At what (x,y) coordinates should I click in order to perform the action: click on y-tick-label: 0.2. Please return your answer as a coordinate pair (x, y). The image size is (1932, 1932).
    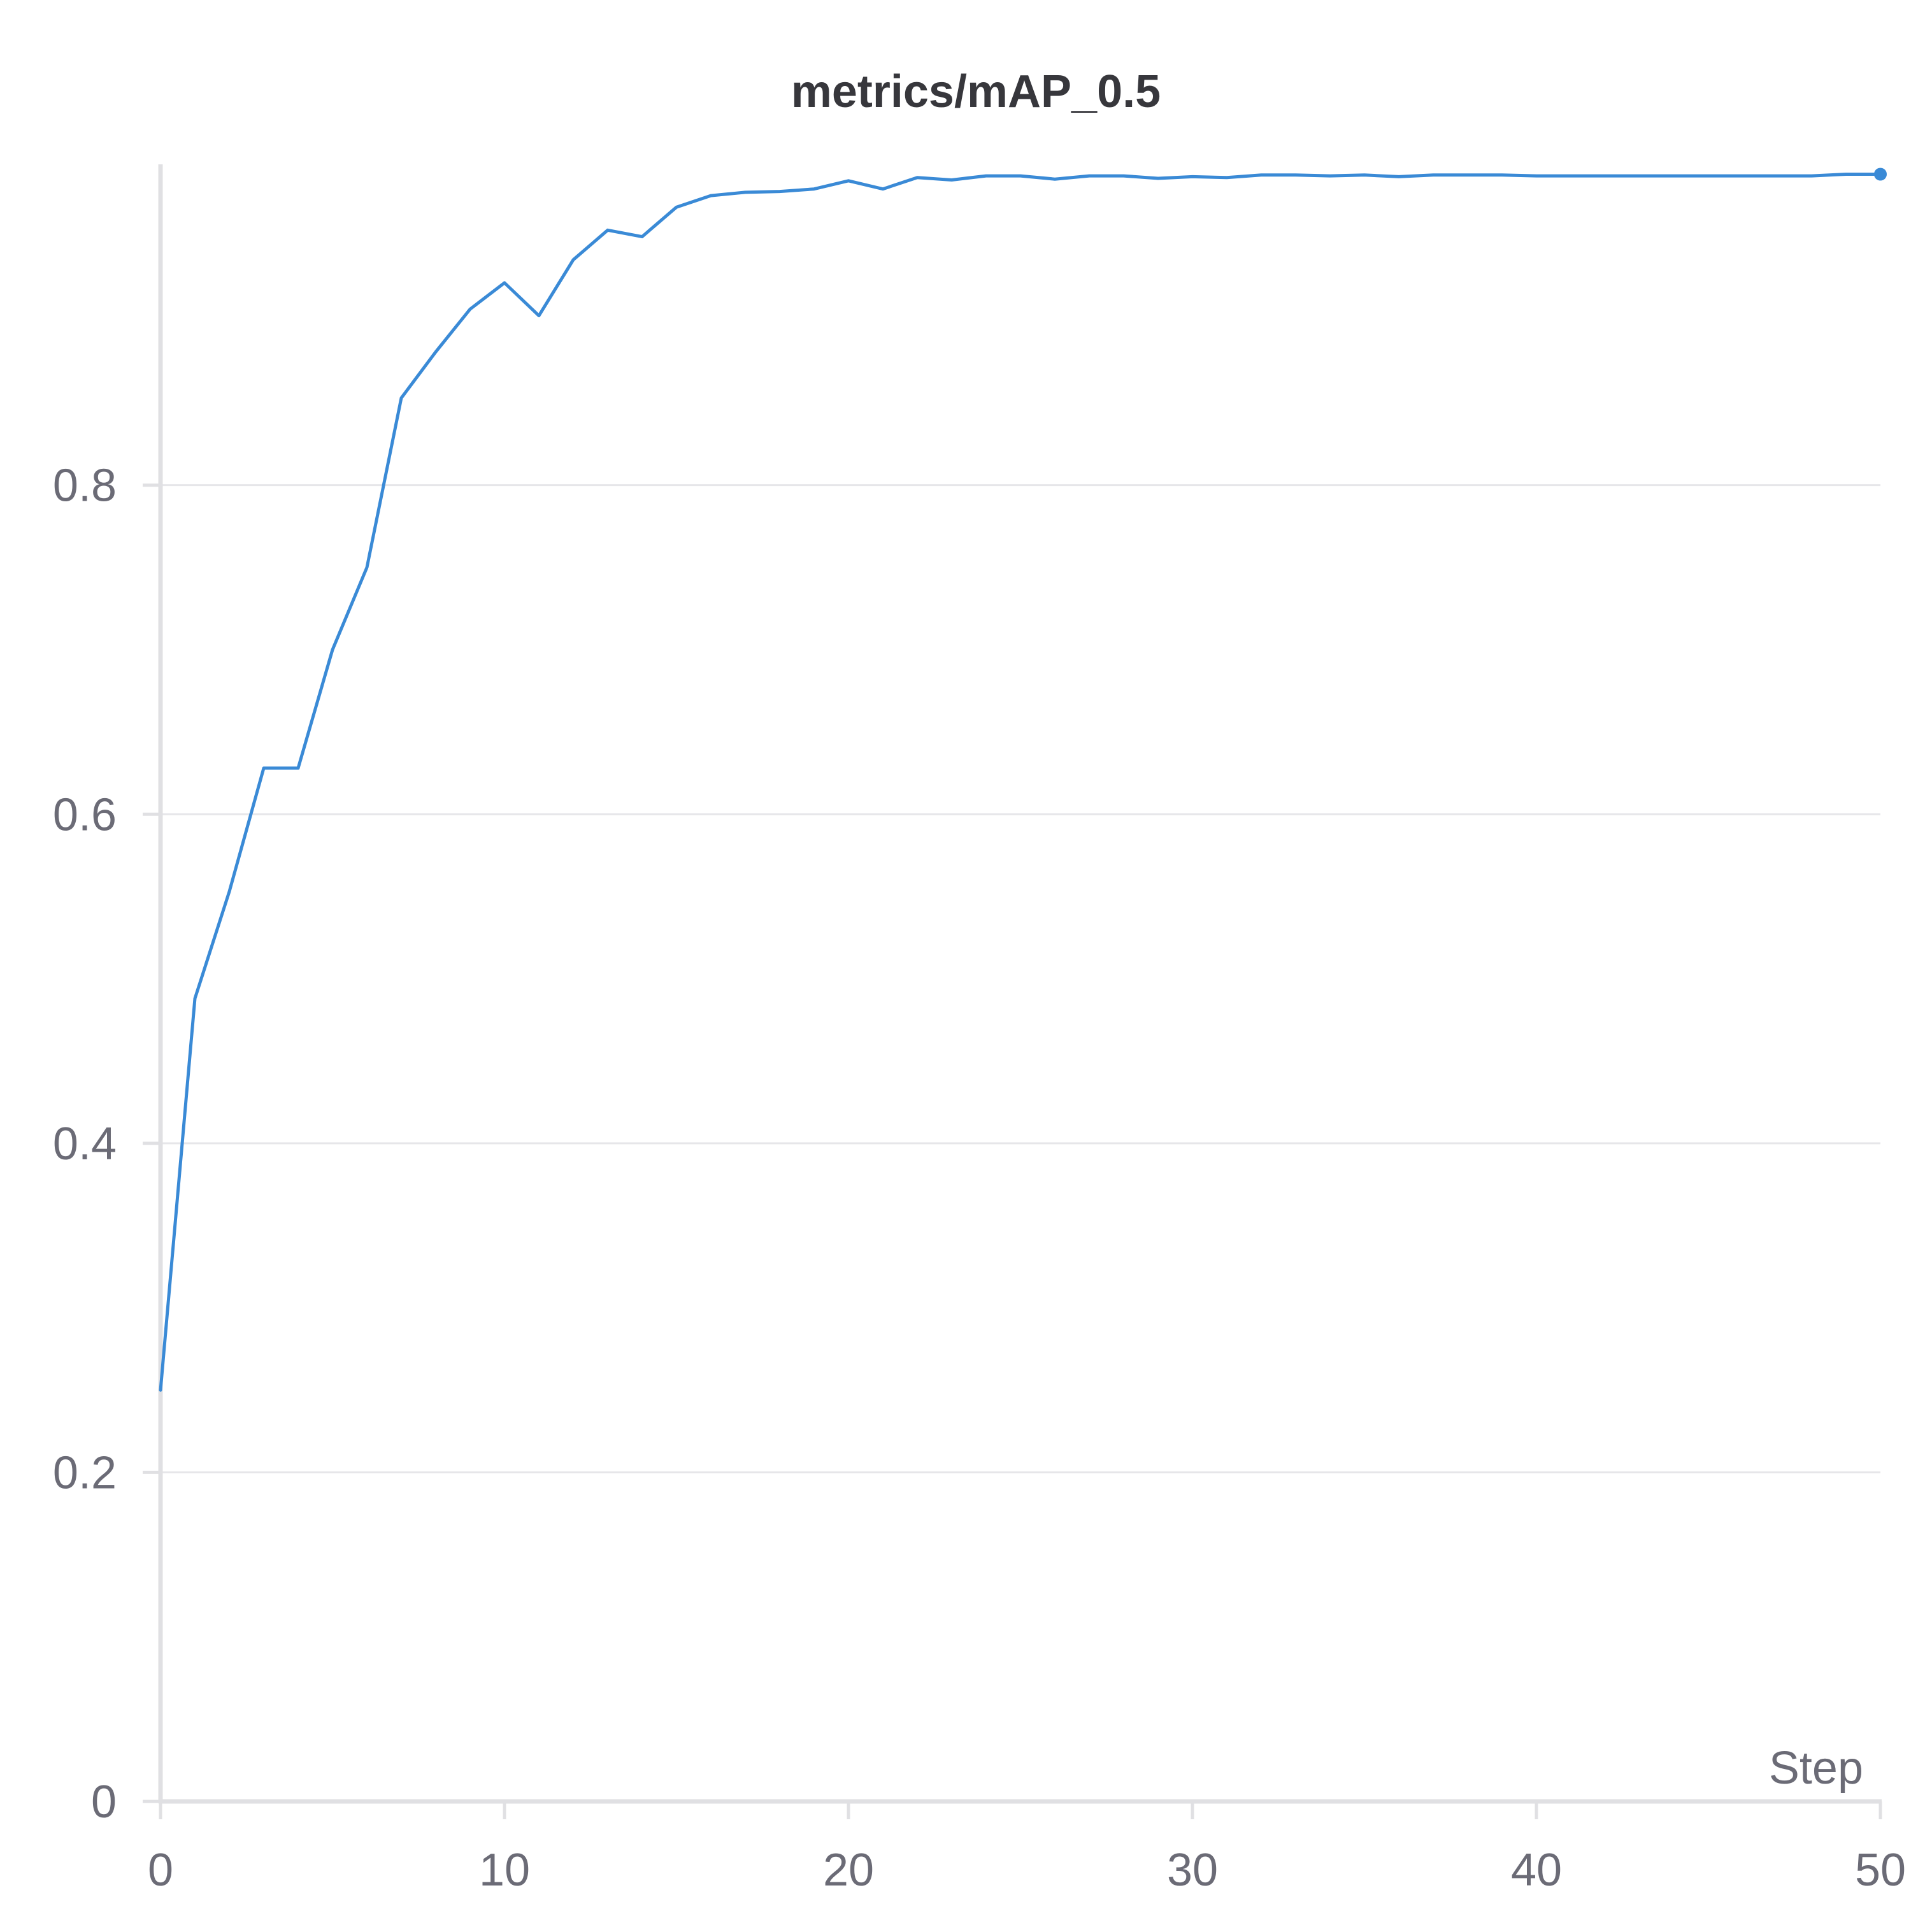
    Looking at the image, I should click on (85, 1472).